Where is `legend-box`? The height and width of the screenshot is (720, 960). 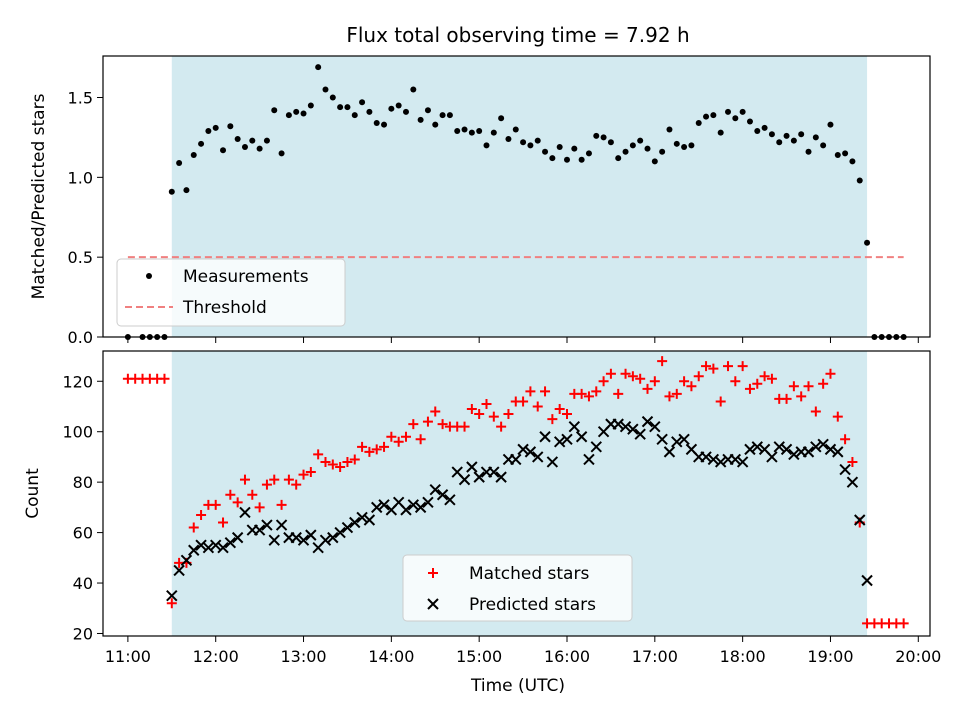 legend-box is located at coordinates (231, 292).